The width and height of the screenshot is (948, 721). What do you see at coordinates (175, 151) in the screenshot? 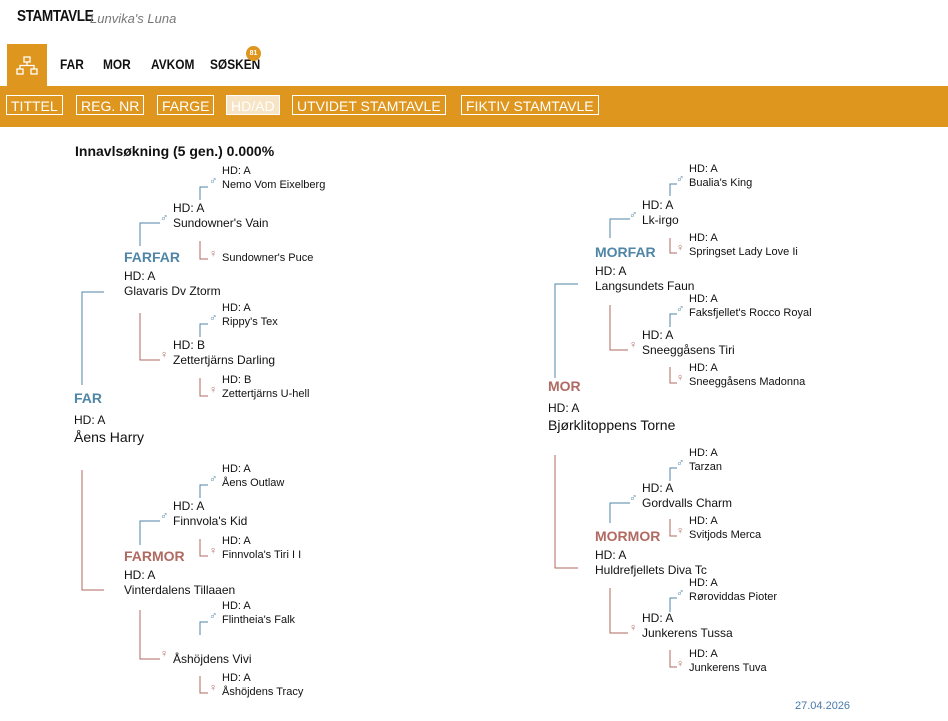
I see `inbreeding: Innavlsøkning (5 gen.) 0.000%` at bounding box center [175, 151].